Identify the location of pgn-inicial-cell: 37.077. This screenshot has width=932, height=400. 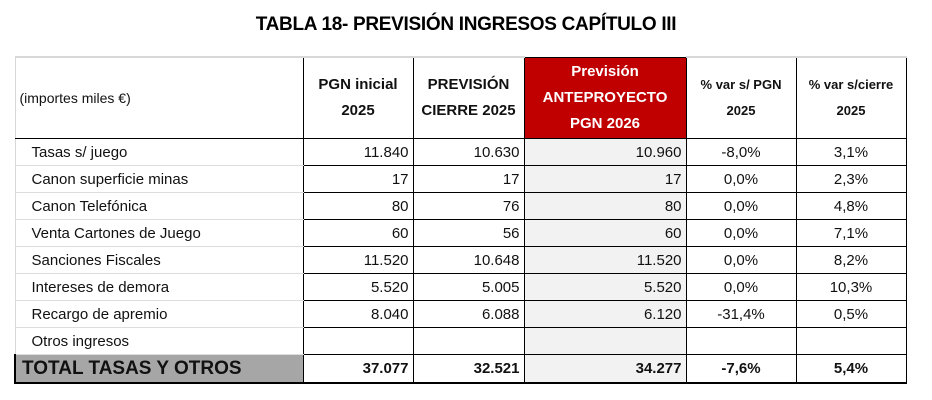
(358, 369).